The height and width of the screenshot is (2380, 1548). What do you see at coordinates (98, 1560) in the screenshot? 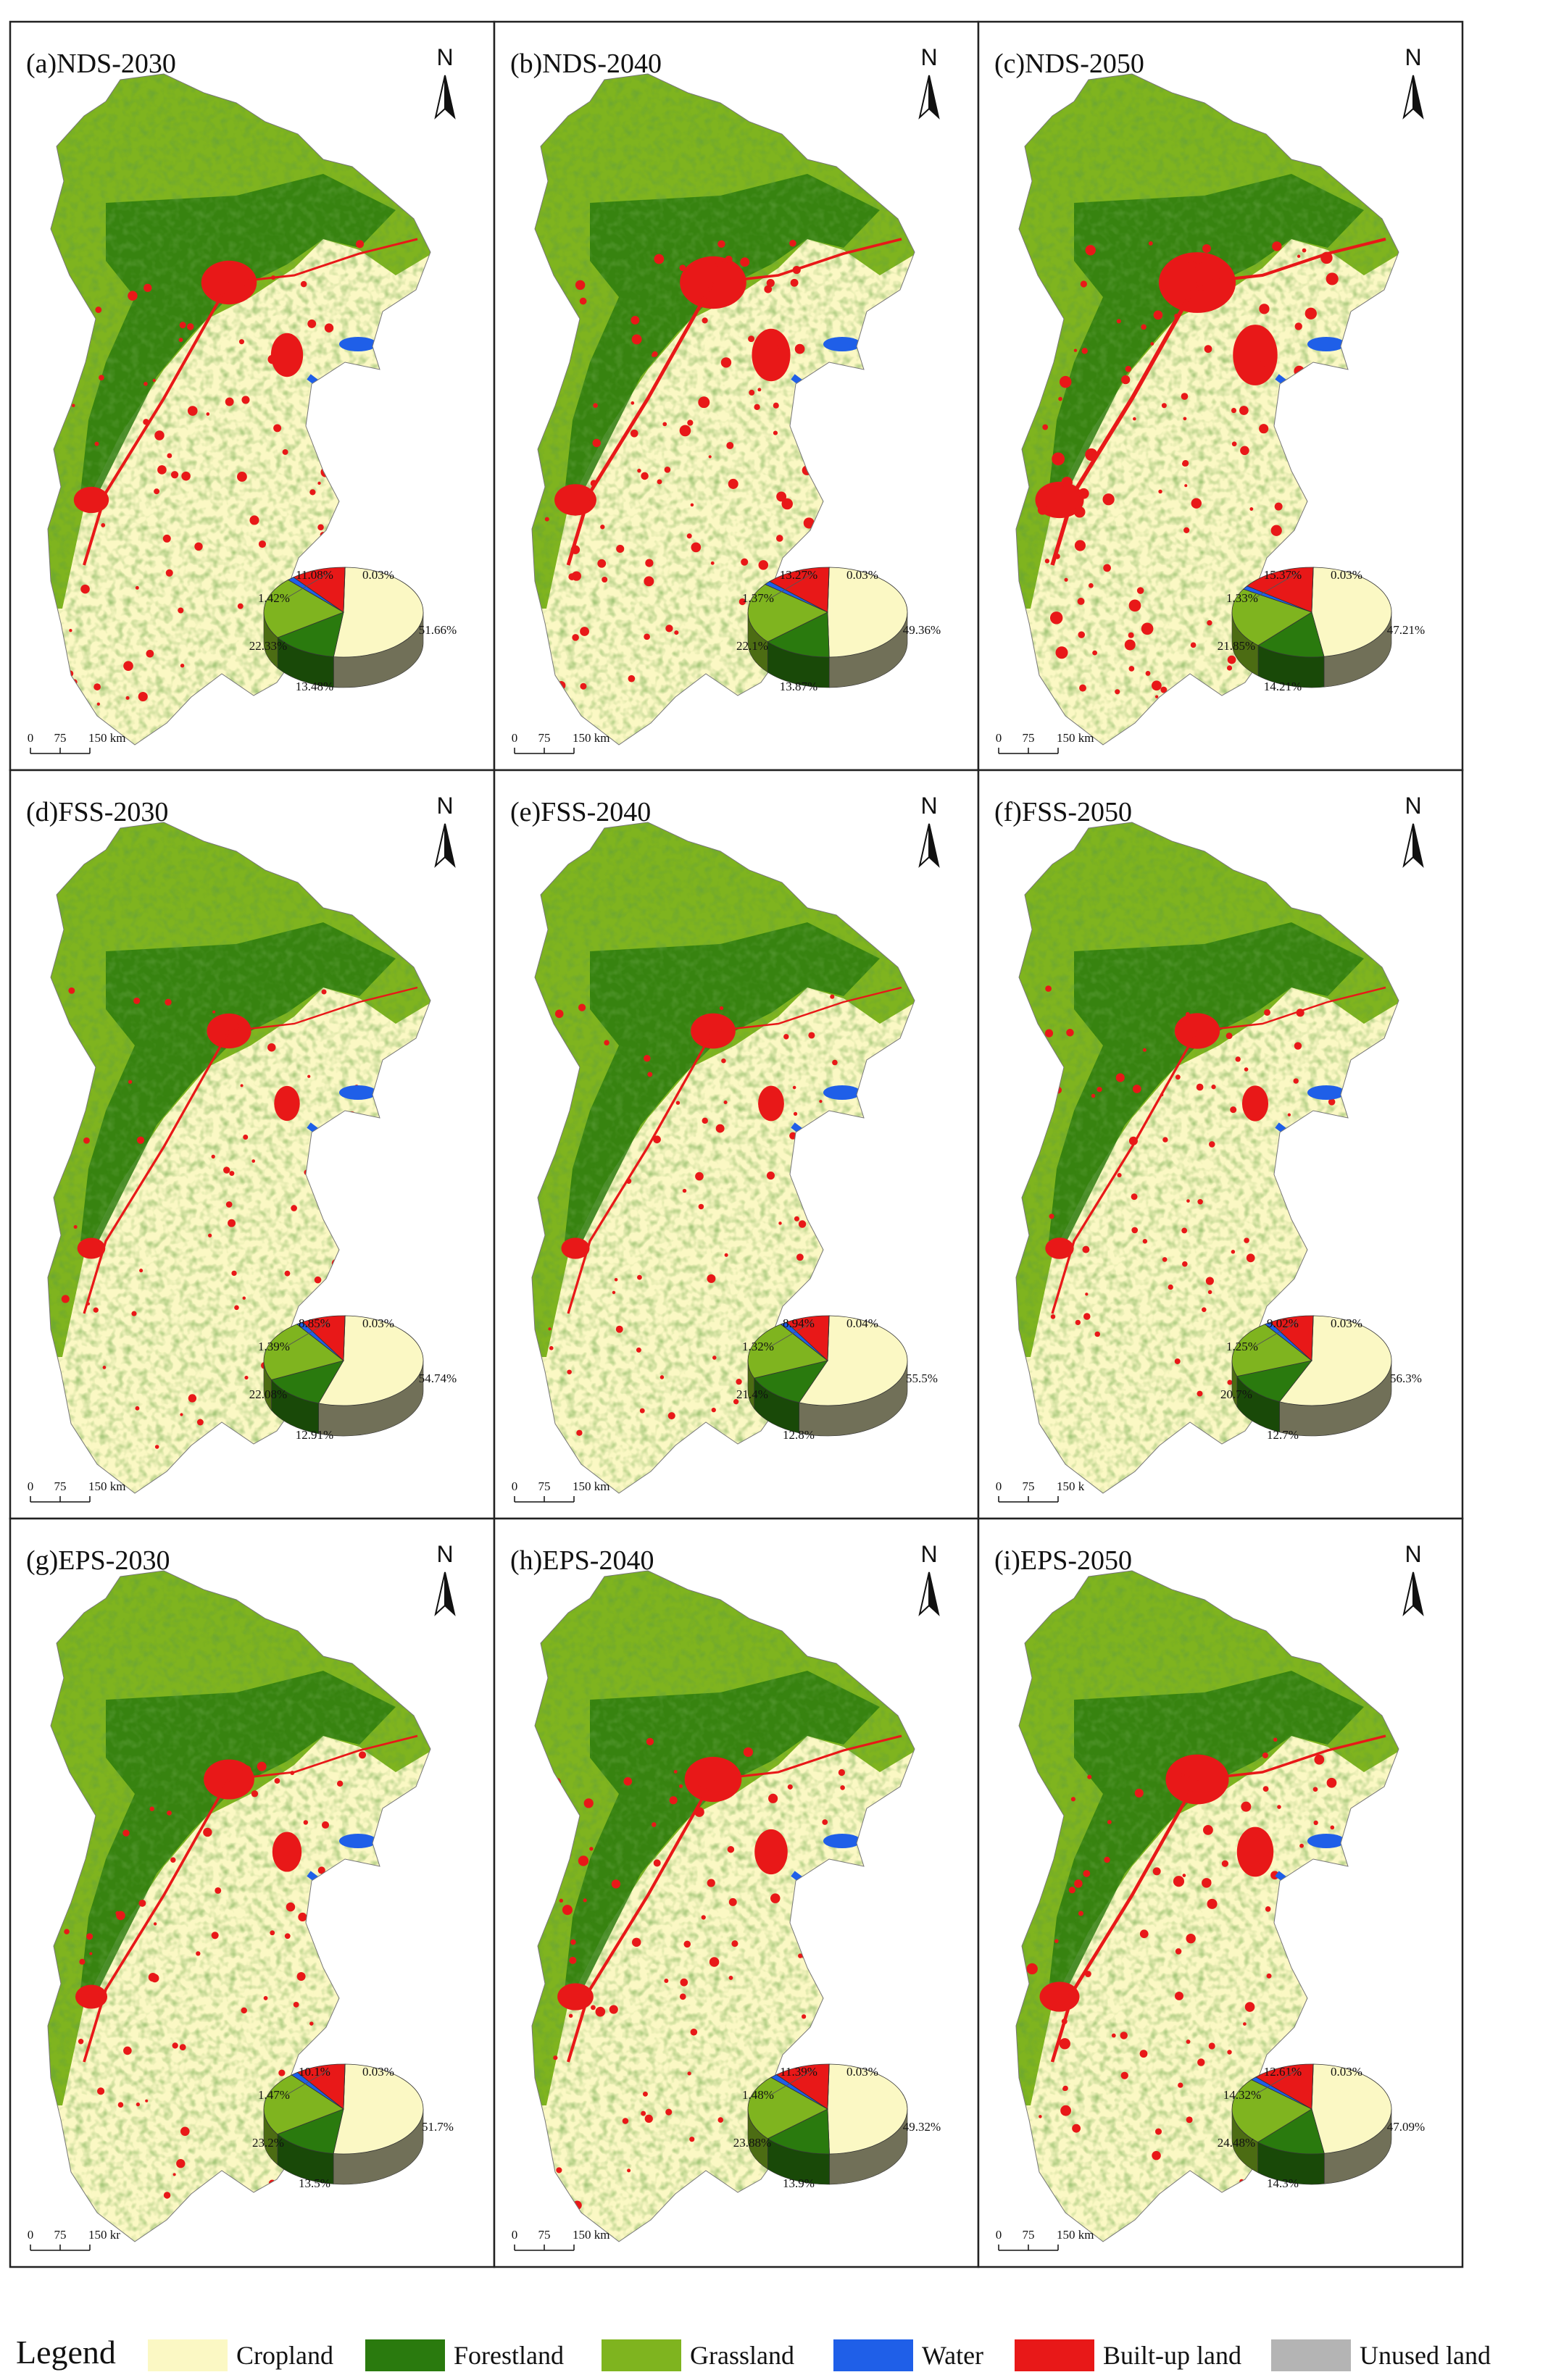
I see `panel-title: (g)EPS-2030` at bounding box center [98, 1560].